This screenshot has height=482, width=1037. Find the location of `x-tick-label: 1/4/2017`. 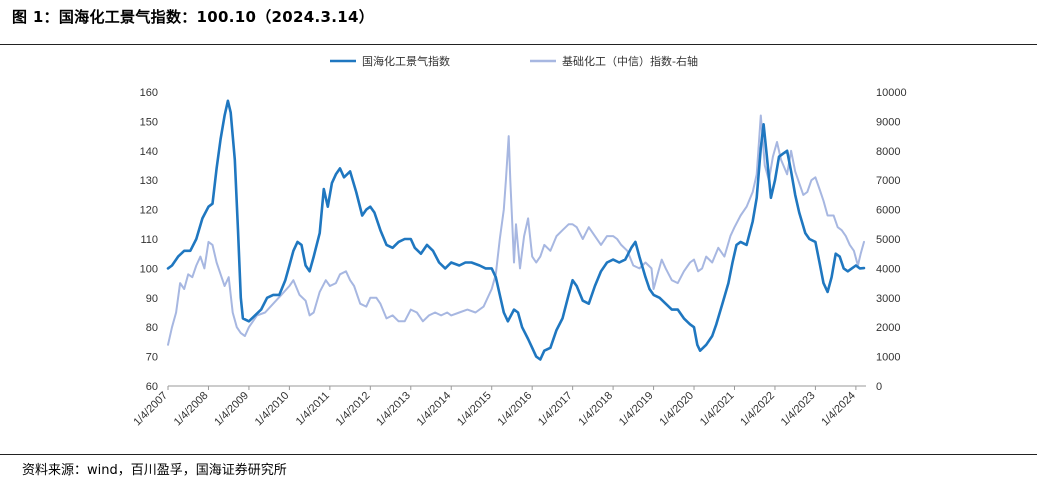

x-tick-label: 1/4/2017 is located at coordinates (555, 409).